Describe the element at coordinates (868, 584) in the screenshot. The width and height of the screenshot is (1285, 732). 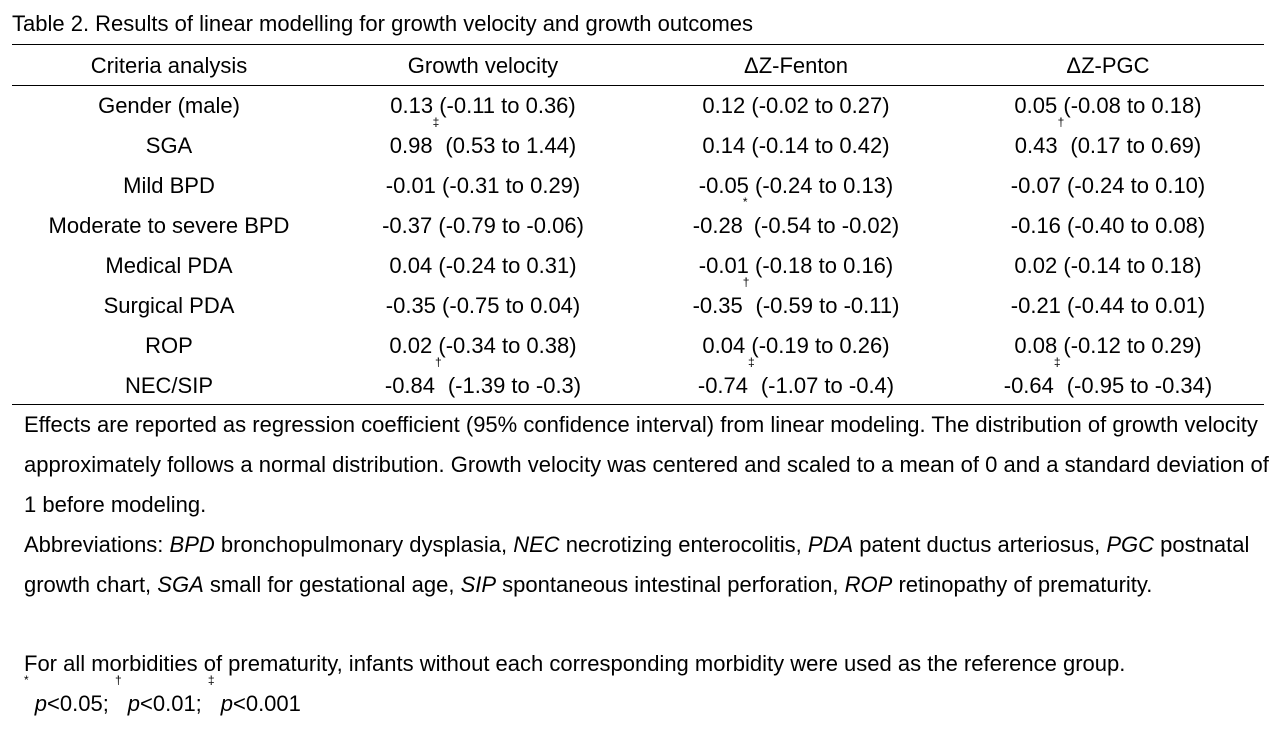
I see `abbreviation-term: ROP` at that location.